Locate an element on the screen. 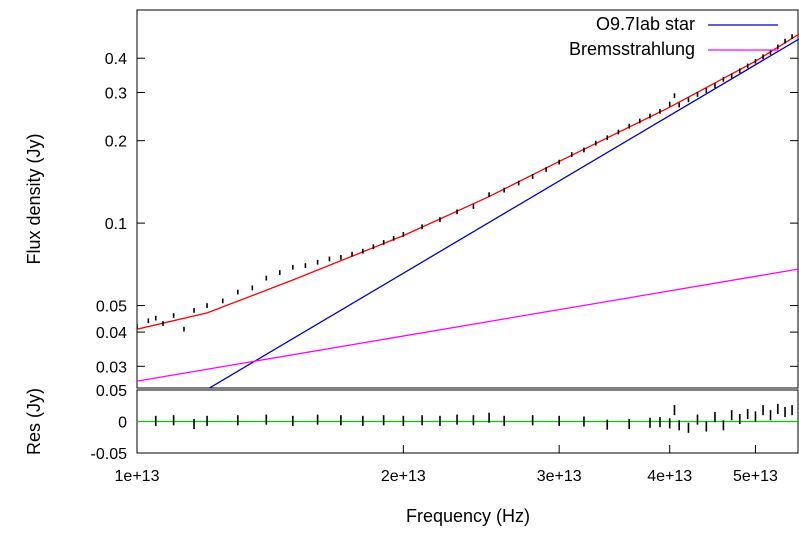  res-y-axis-title: Res (Jy) is located at coordinates (34, 421).